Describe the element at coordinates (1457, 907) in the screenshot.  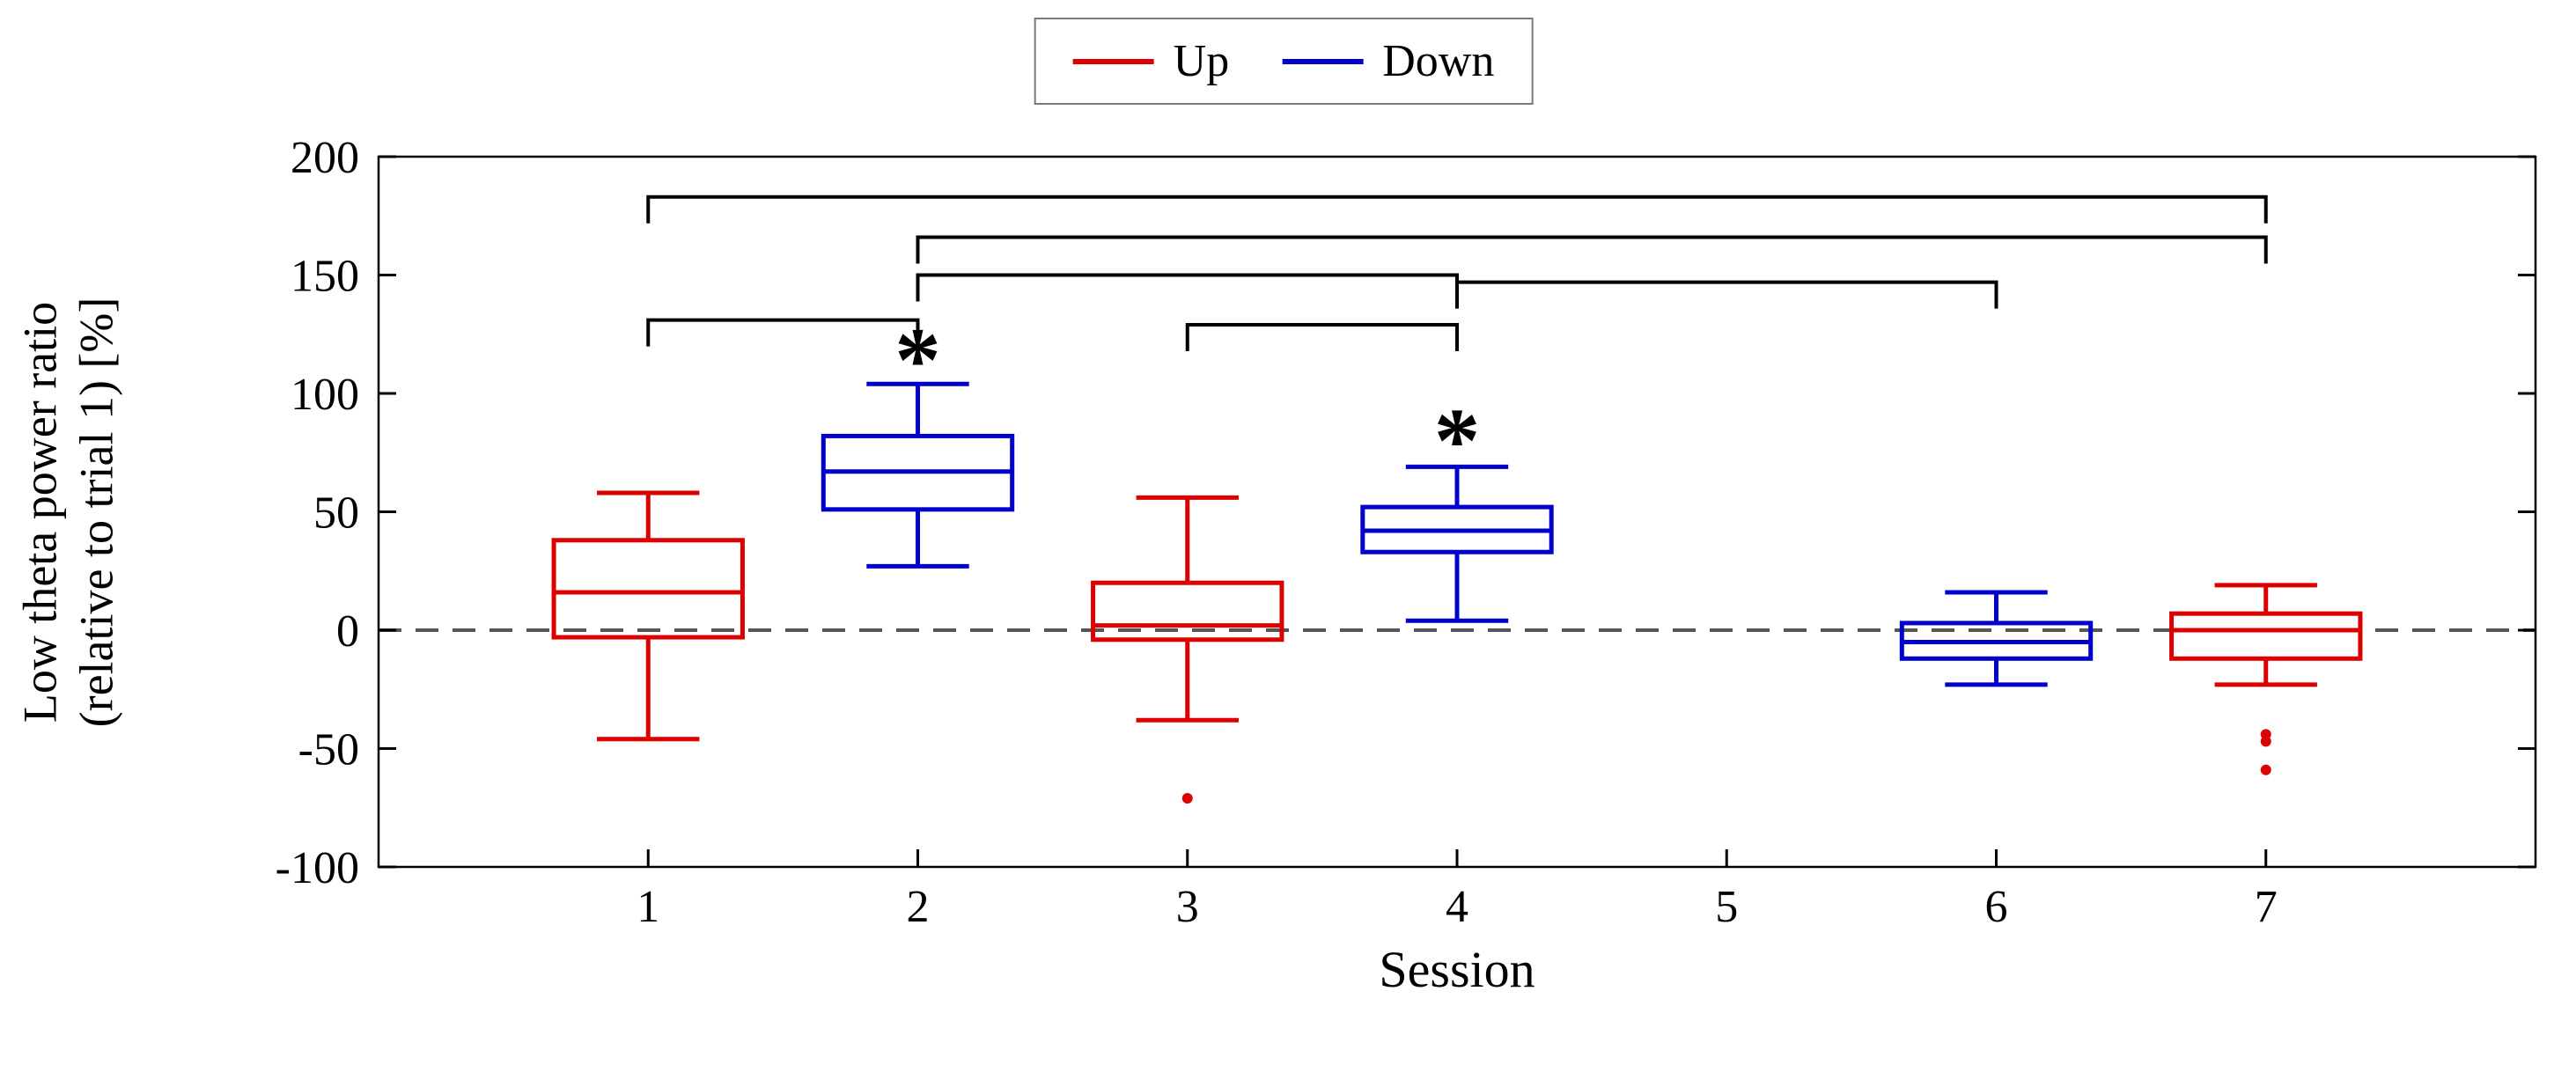
I see `x-tick-label: 4` at that location.